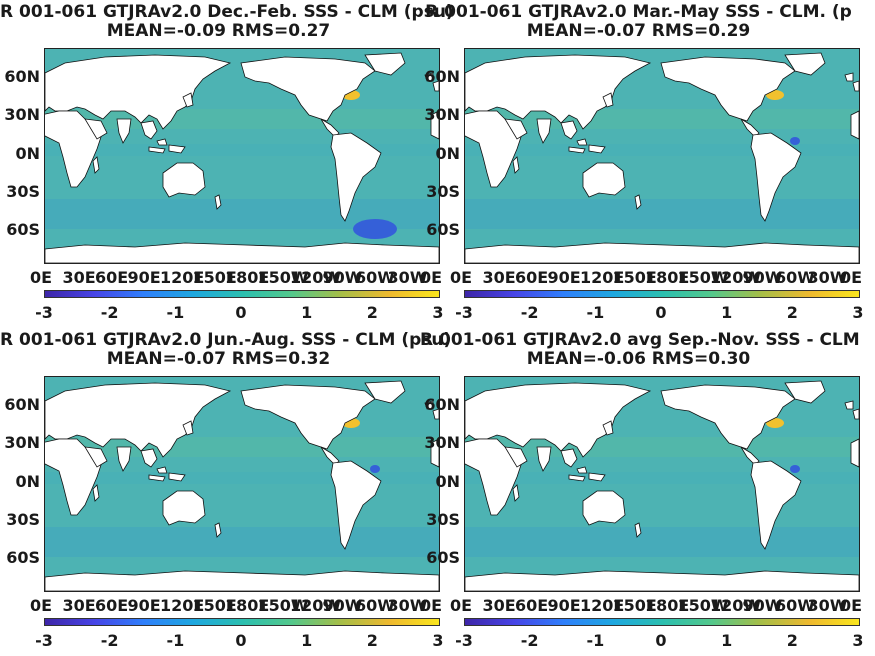  I want to click on colorbar-tick: 2, so click(372, 640).